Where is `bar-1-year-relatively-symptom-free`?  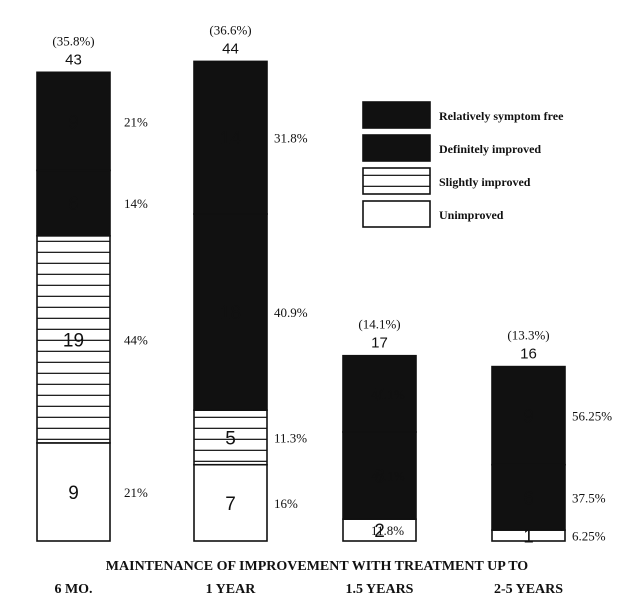 bar-1-year-relatively-symptom-free is located at coordinates (230, 137).